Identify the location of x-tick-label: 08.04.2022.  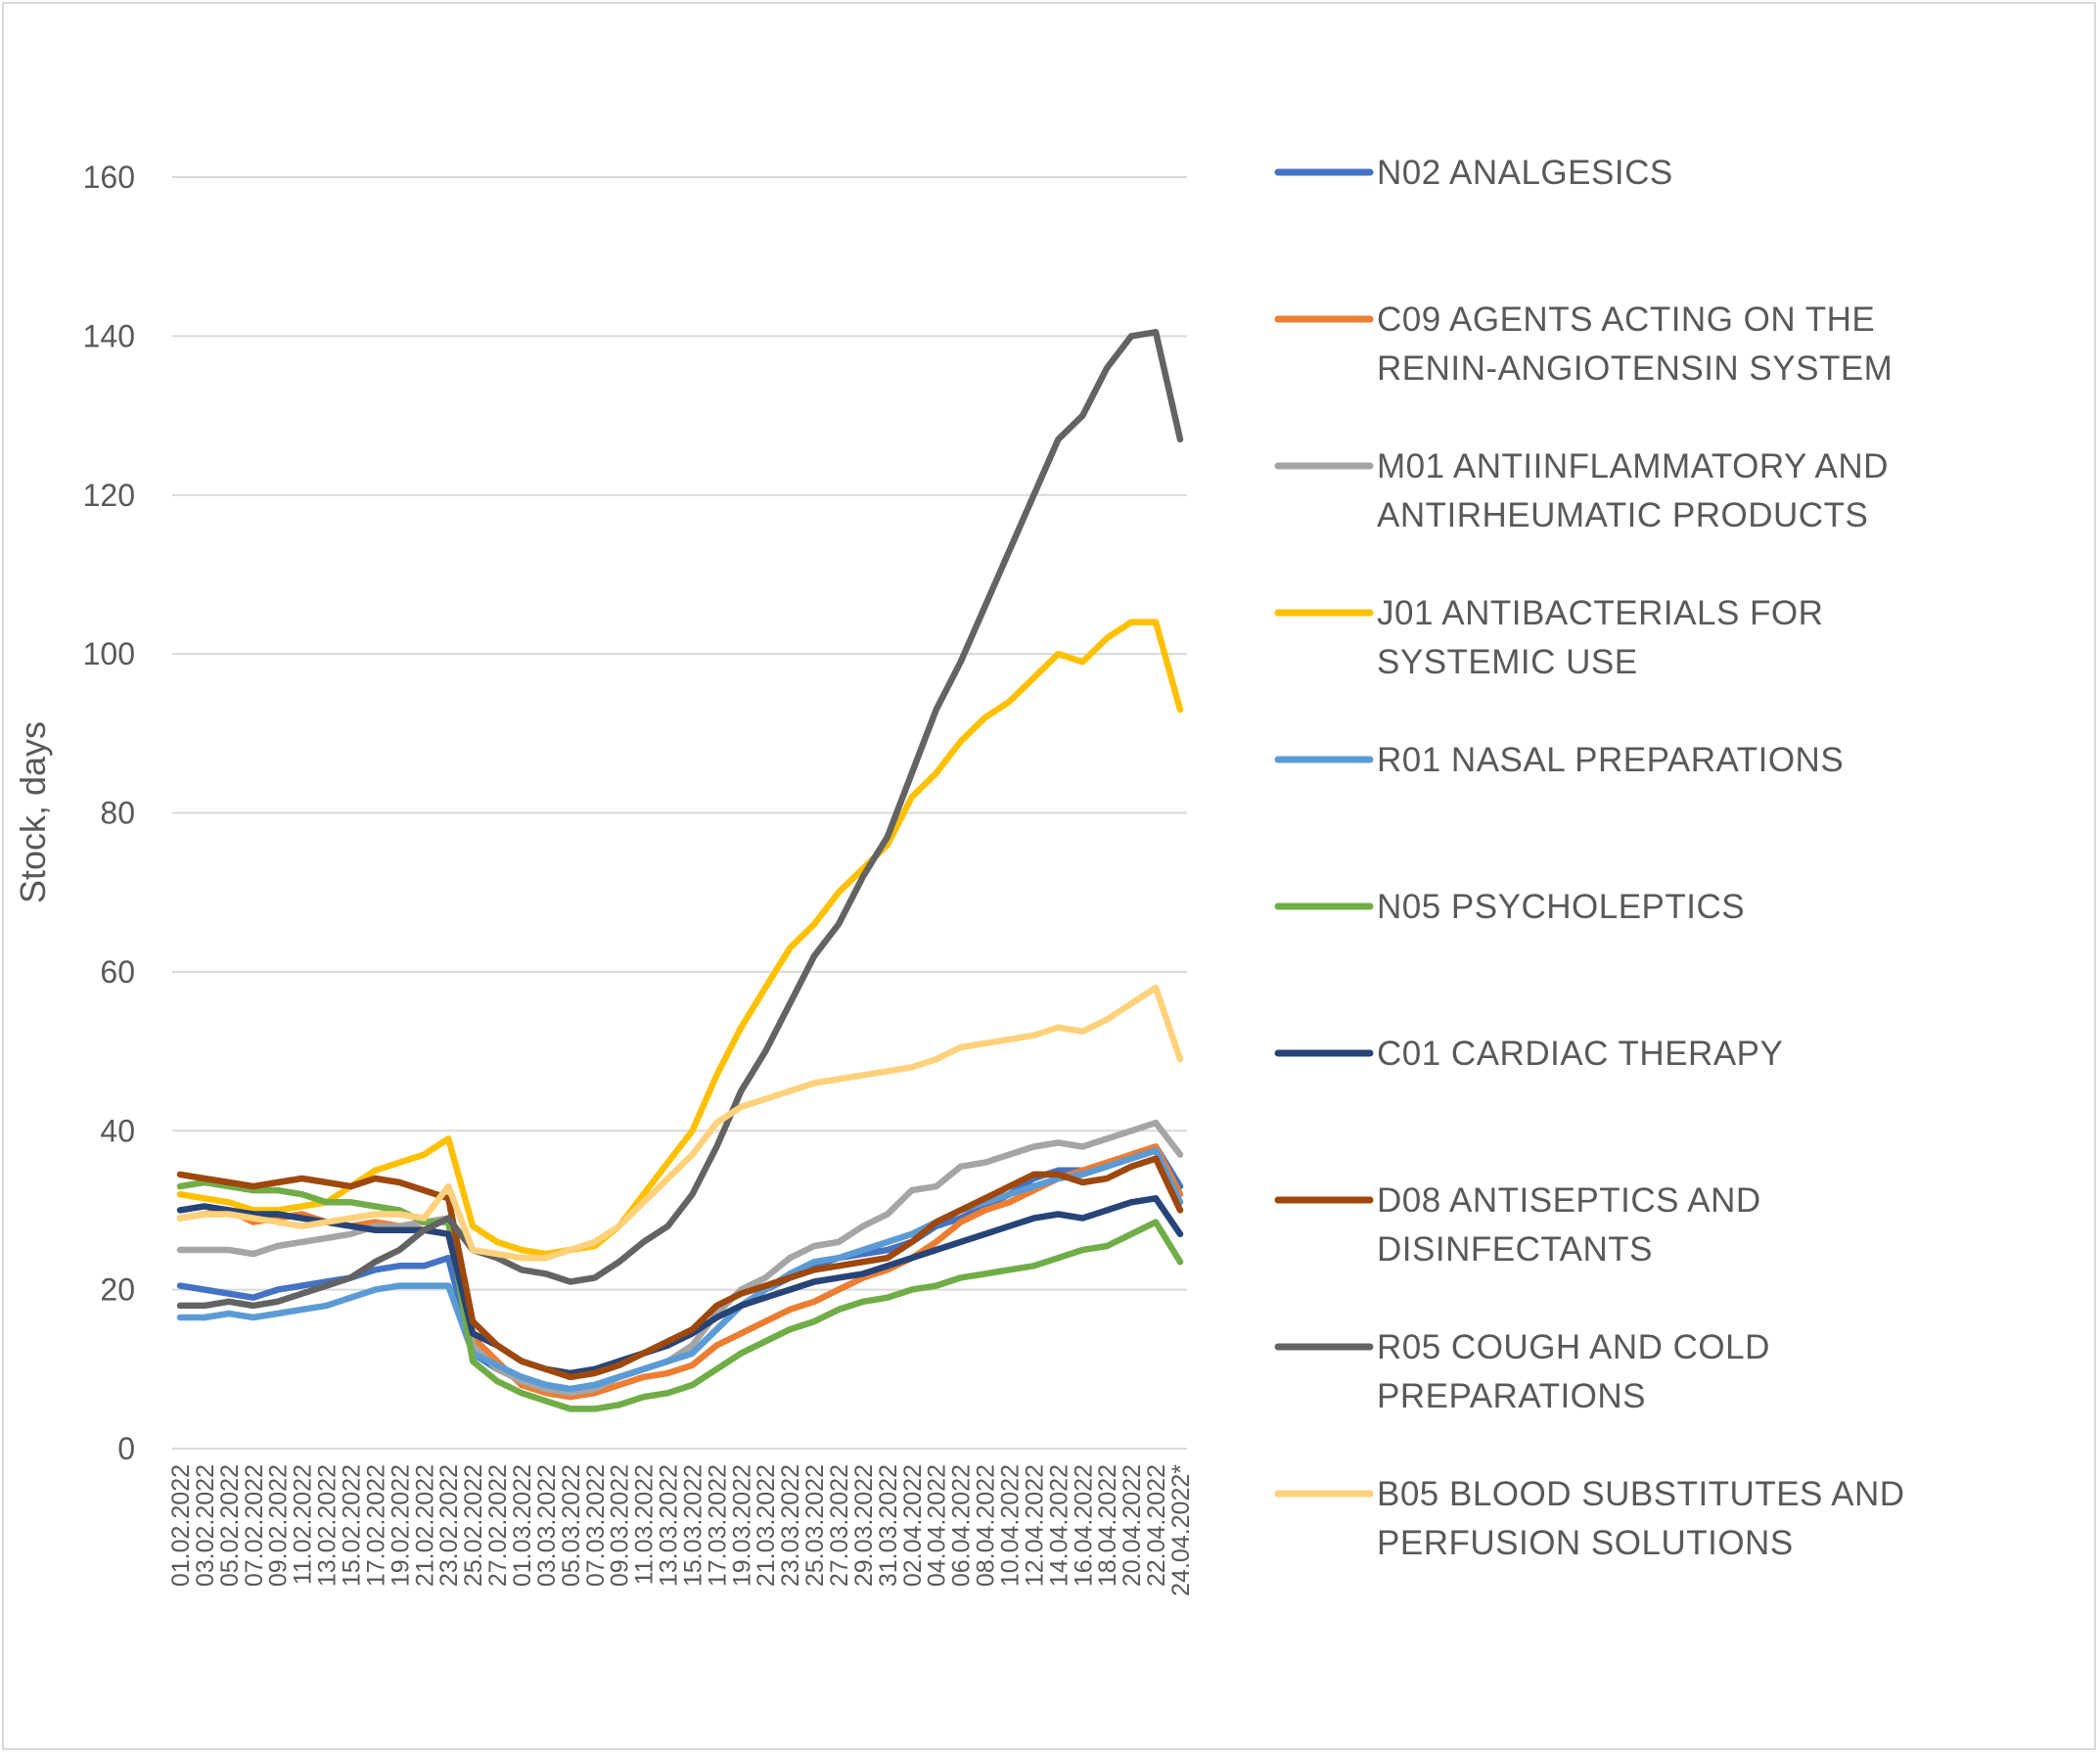
(986, 1526).